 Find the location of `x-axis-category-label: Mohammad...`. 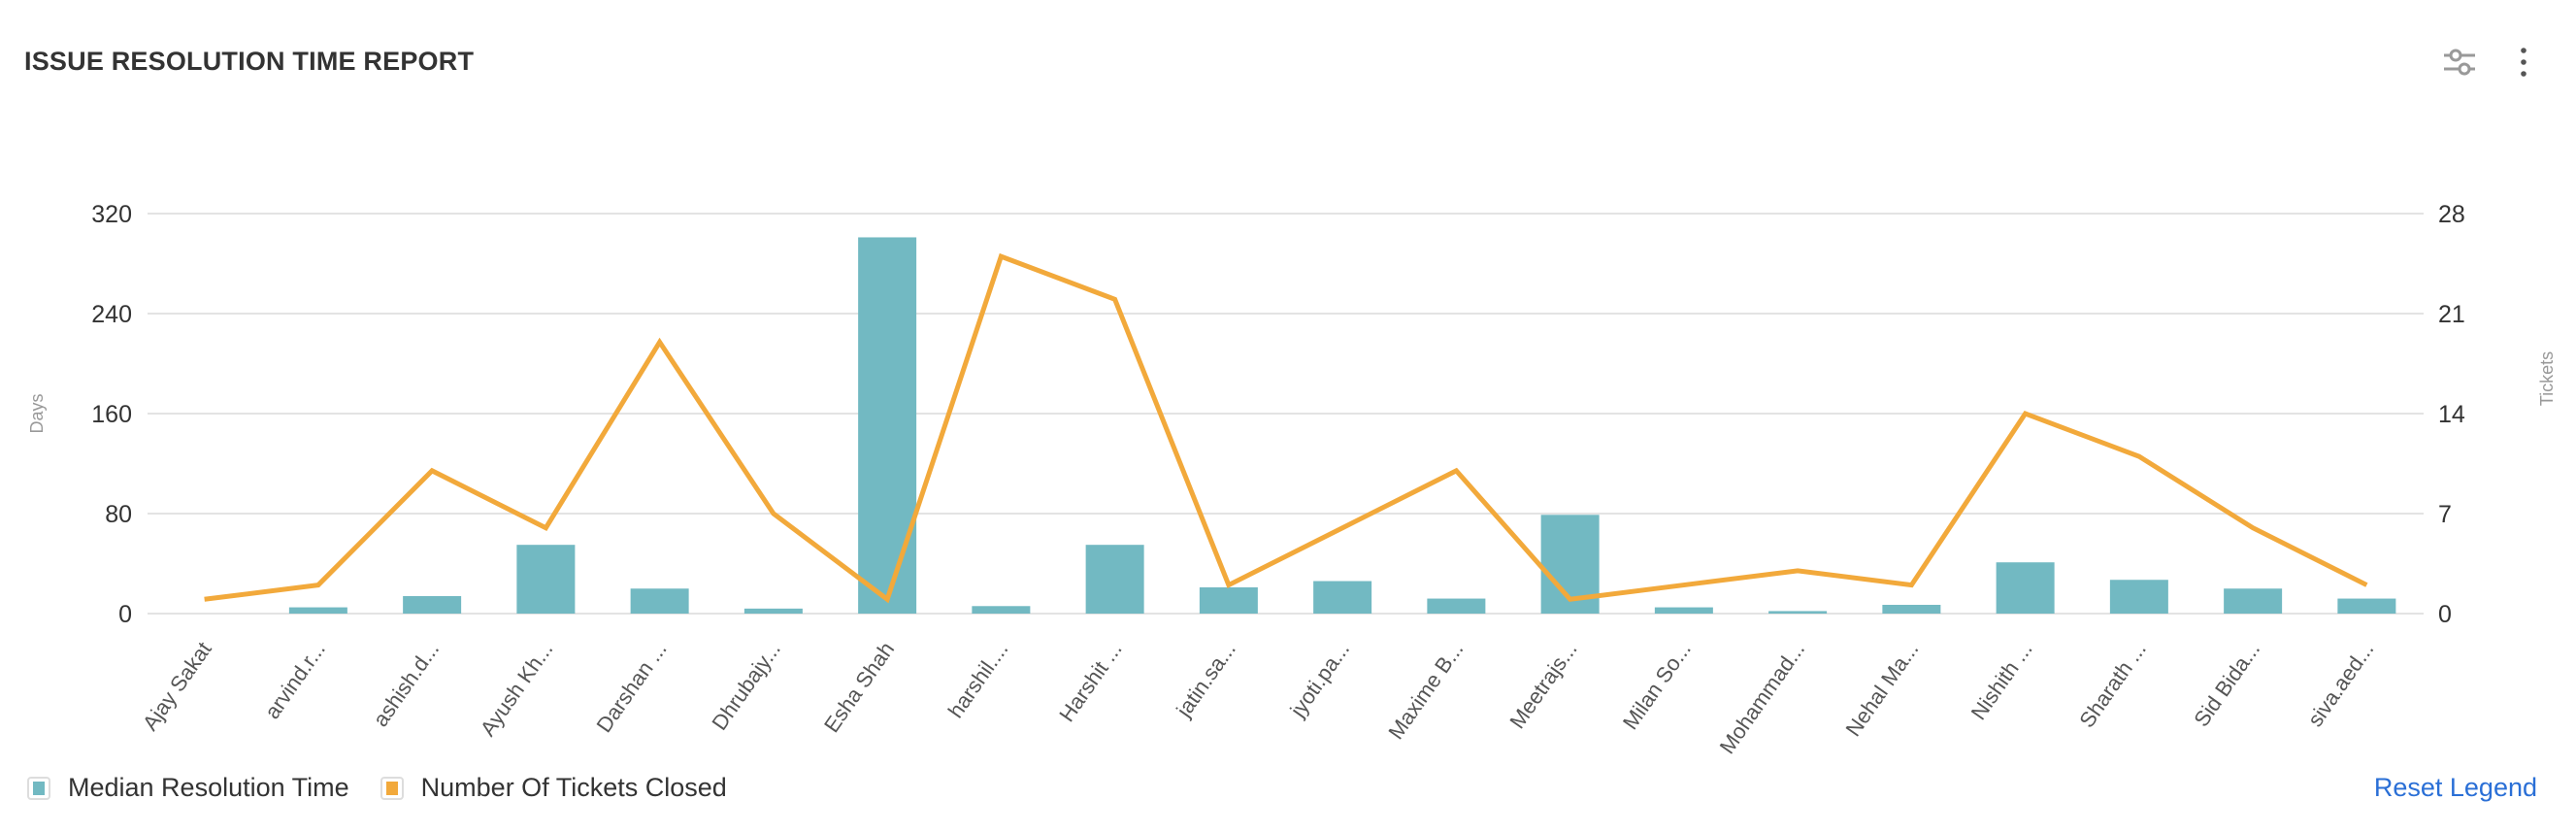

x-axis-category-label: Mohammad... is located at coordinates (1762, 697).